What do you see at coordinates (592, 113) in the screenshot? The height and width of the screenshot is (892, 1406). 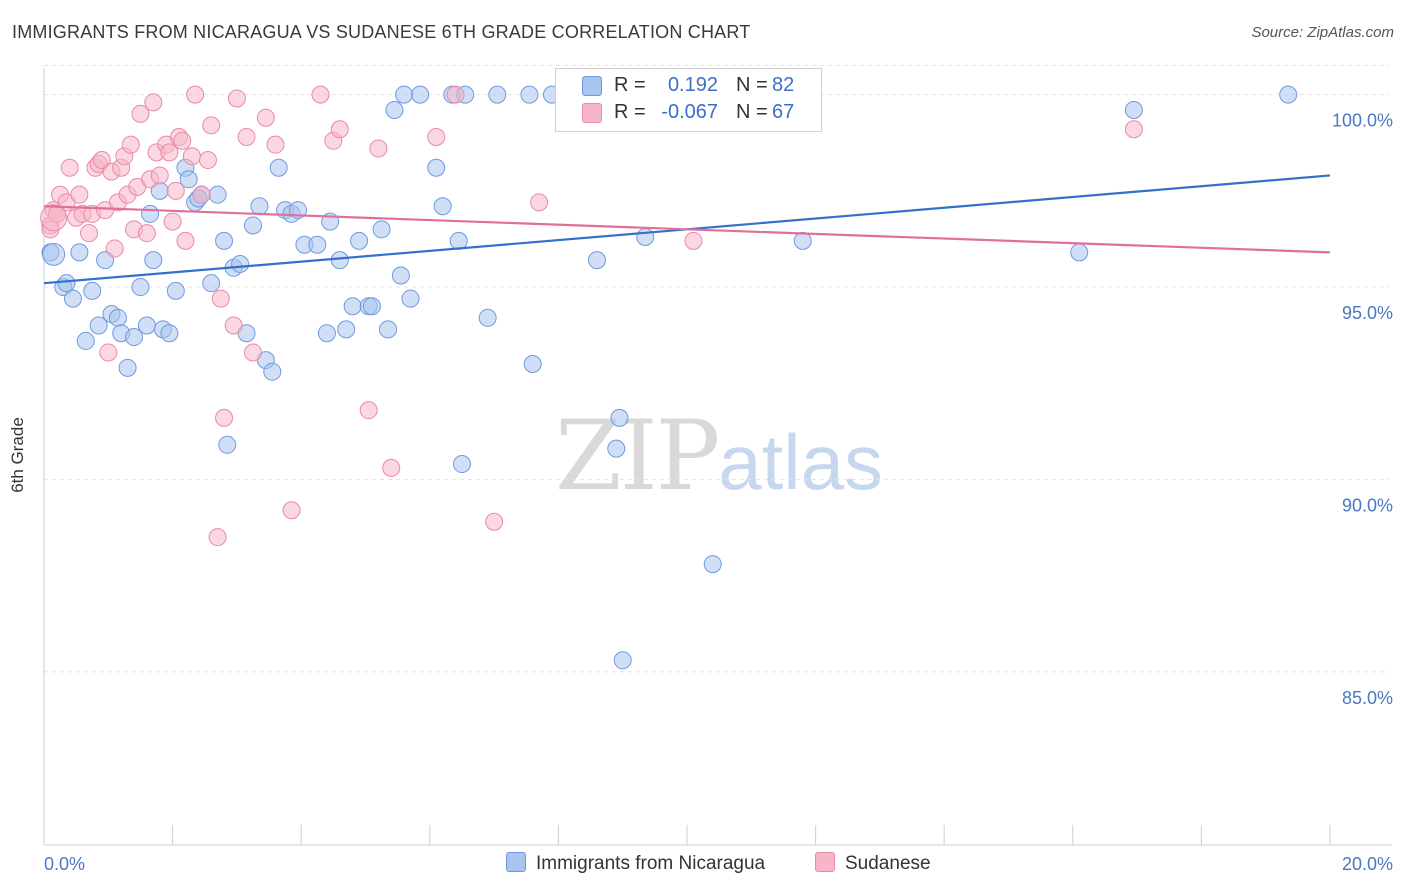 I see `legend-swatch-sudanese` at bounding box center [592, 113].